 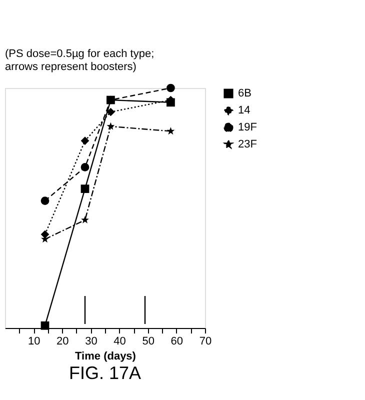 What do you see at coordinates (248, 144) in the screenshot?
I see `legend-label: 23F` at bounding box center [248, 144].